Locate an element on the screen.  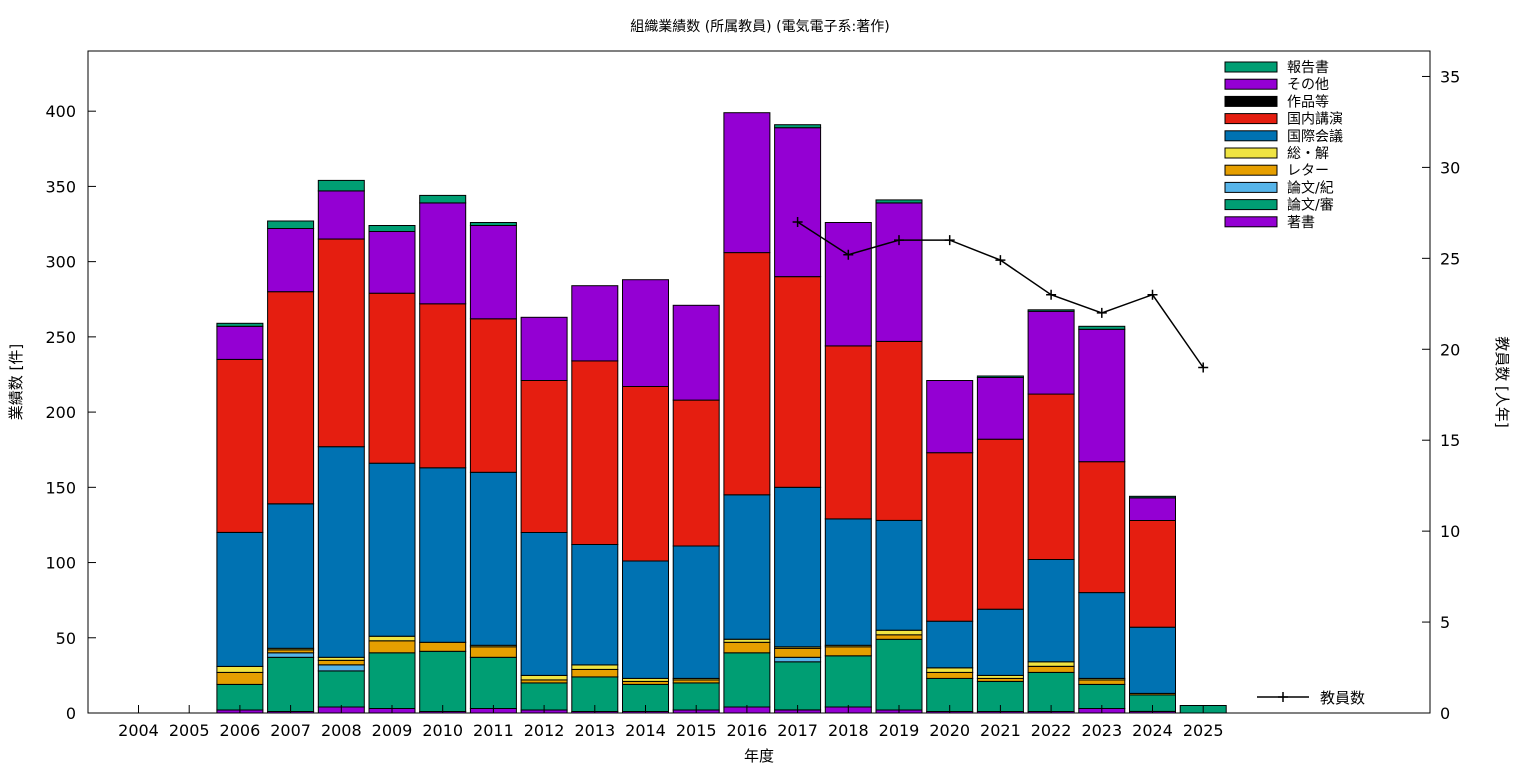
legend-label: その他 is located at coordinates (1308, 85).